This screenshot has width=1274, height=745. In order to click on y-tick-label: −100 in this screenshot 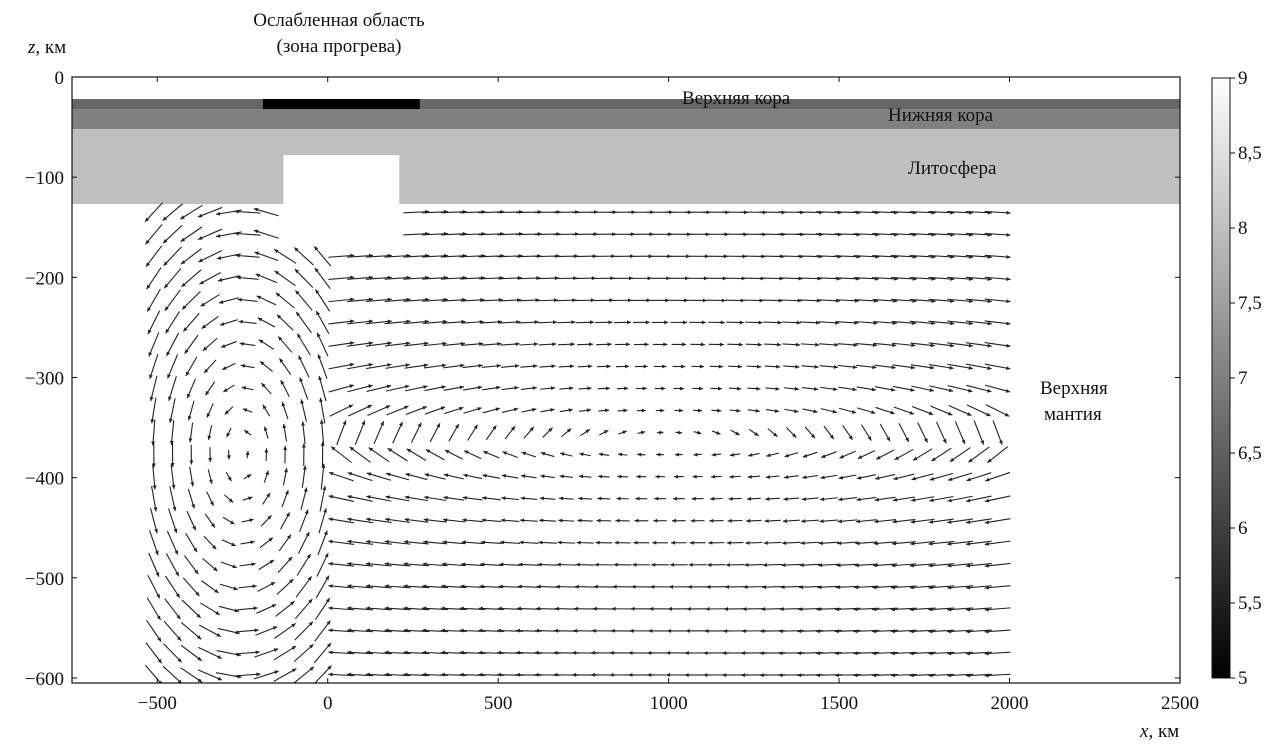, I will do `click(44, 178)`.